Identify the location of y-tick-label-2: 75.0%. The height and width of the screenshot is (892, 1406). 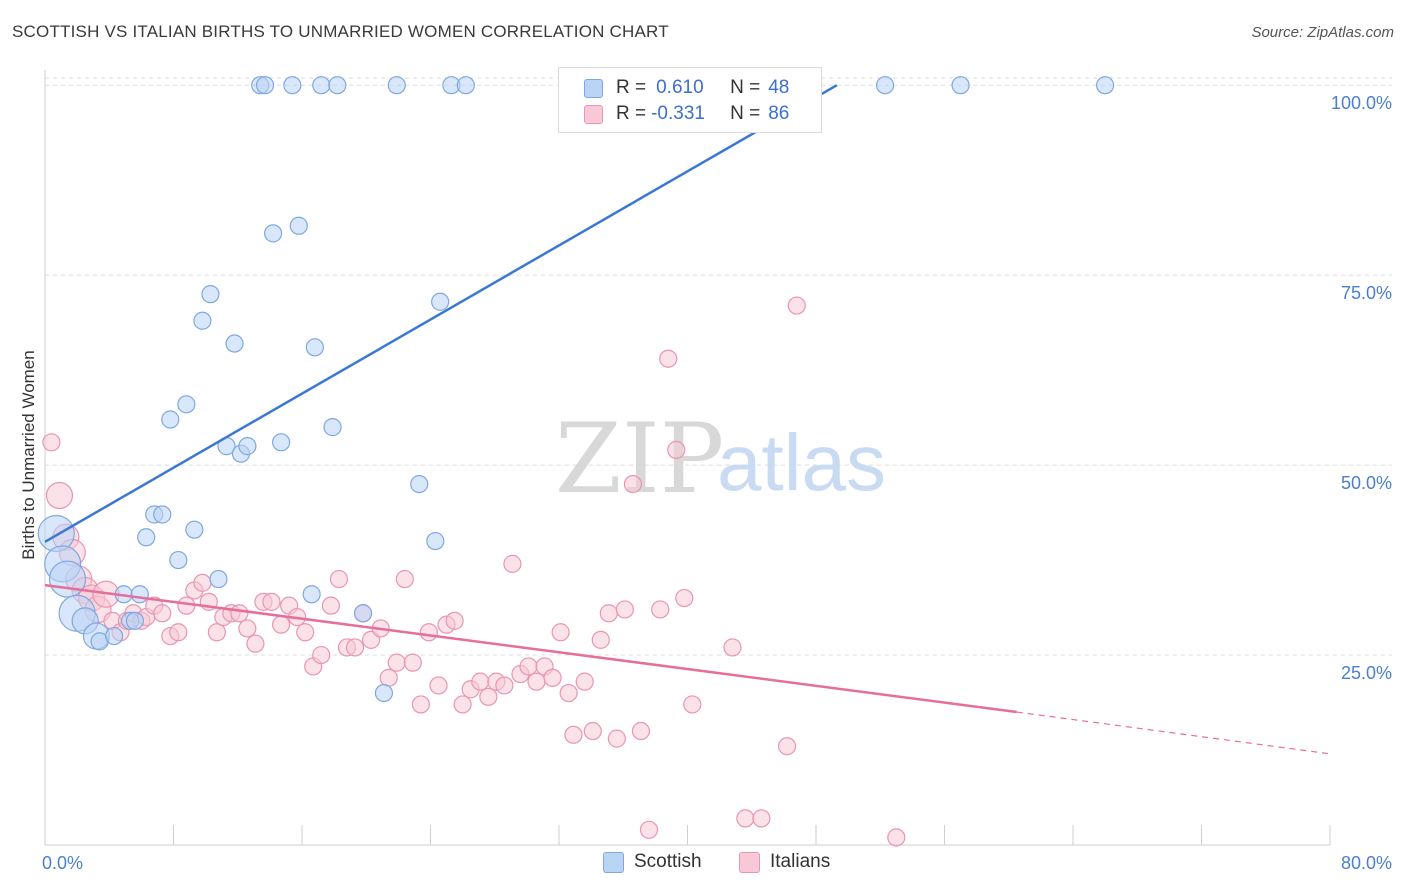
(1366, 293).